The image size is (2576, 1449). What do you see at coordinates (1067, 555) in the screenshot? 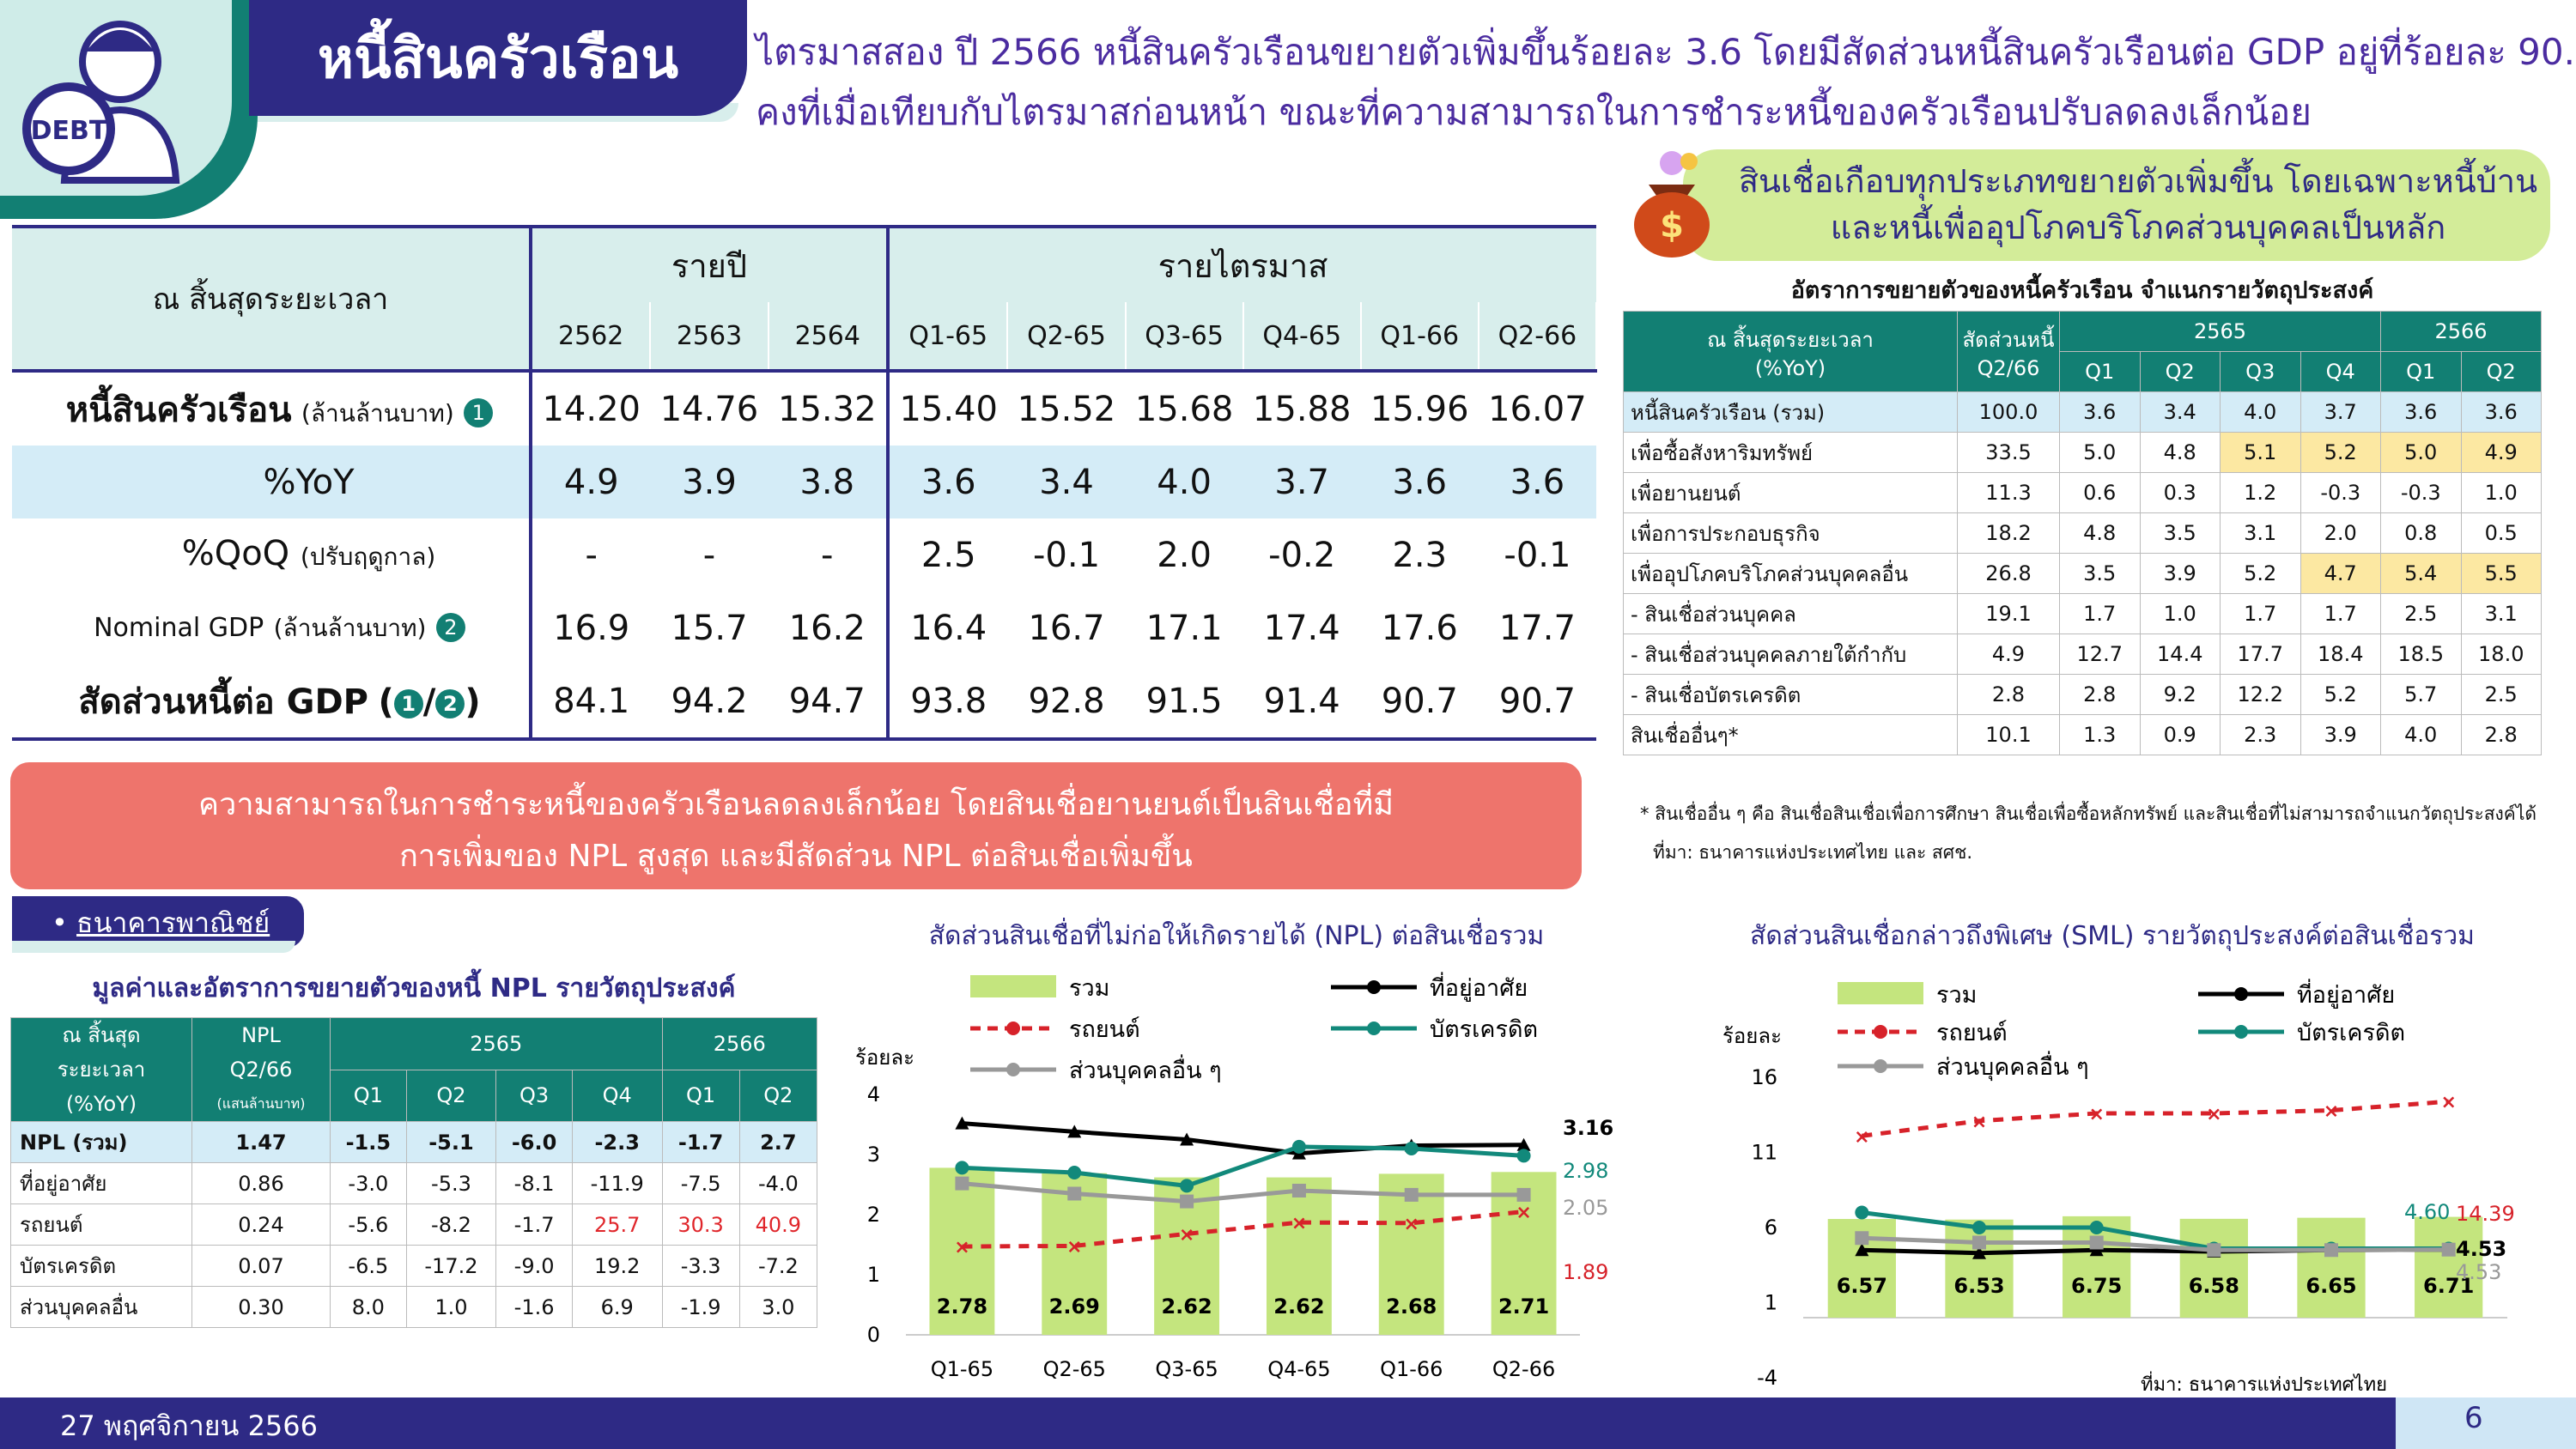
I see `main-cell: -0.1` at bounding box center [1067, 555].